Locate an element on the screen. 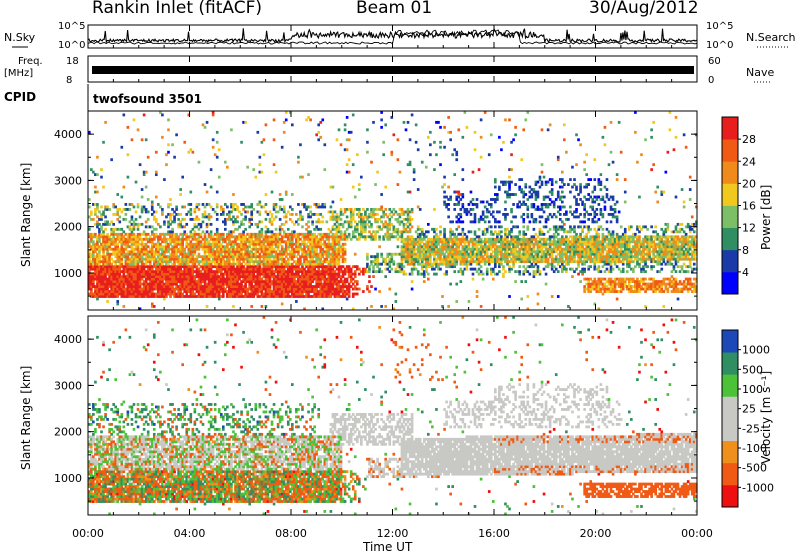  freq-tick-bottom: 8 is located at coordinates (69, 80).